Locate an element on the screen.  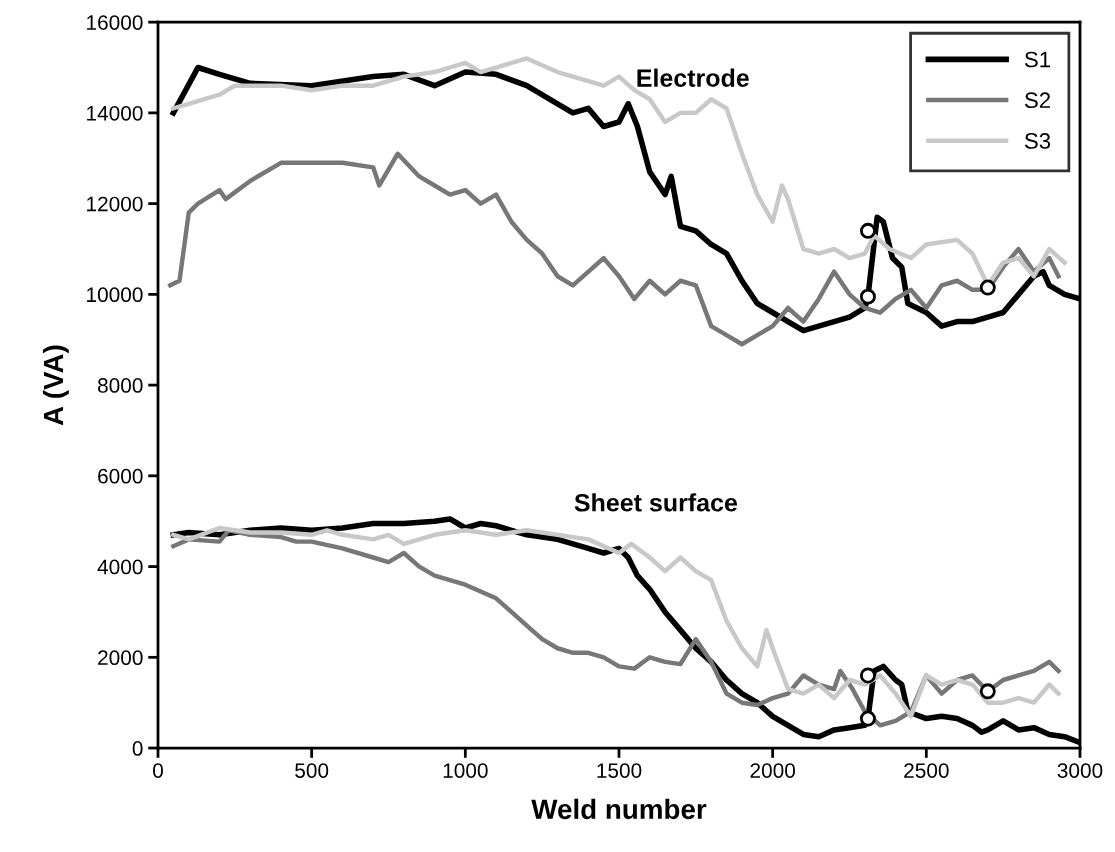
legend-label: S3 is located at coordinates (1037, 141).